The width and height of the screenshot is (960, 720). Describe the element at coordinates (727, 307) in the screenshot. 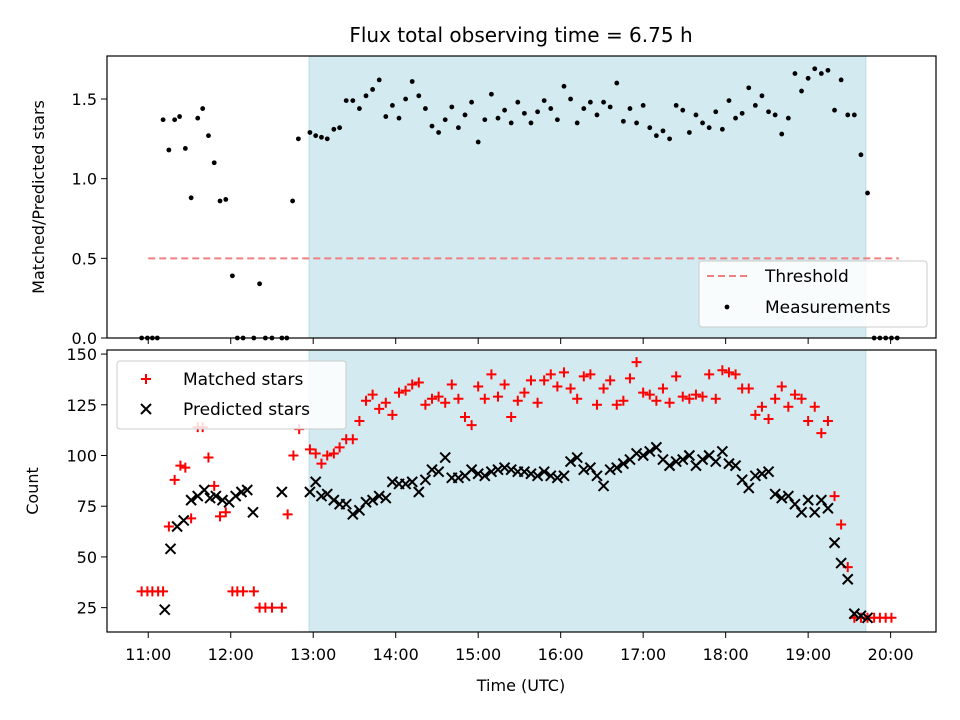

I see `measurements-legend-marker` at that location.